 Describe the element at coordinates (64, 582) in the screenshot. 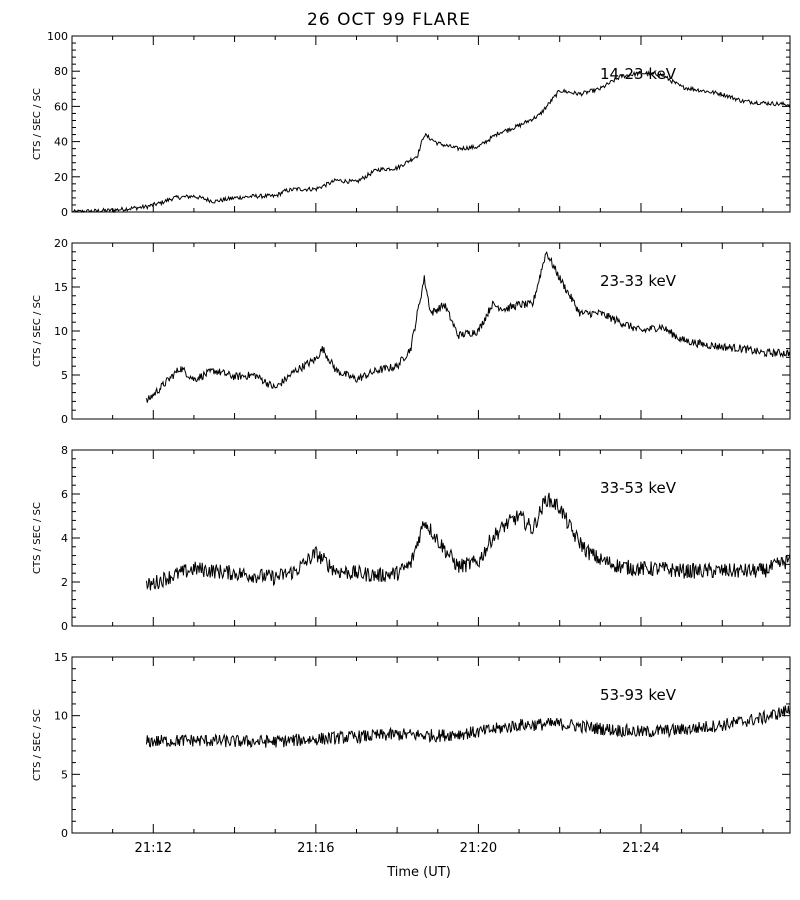

I see `y-tick-label: 2` at that location.